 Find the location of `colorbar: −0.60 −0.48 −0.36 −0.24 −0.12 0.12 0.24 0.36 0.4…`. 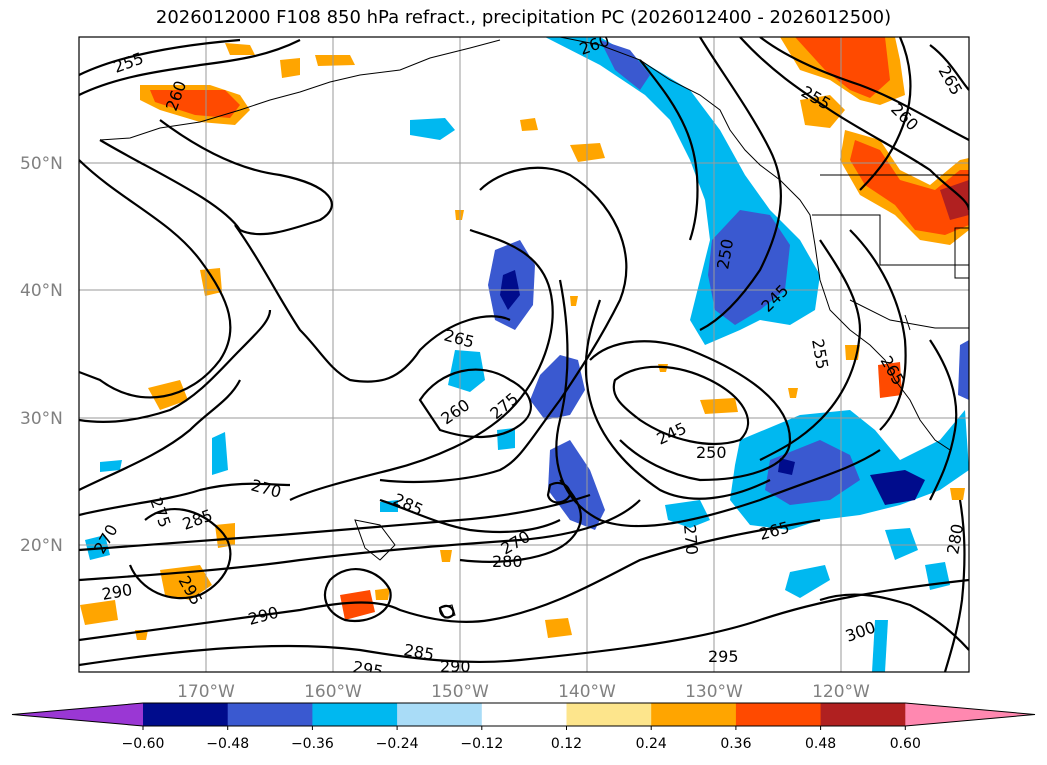

colorbar: −0.60 −0.48 −0.36 −0.24 −0.12 0.12 0.24 0.36 0.4… is located at coordinates (523, 727).